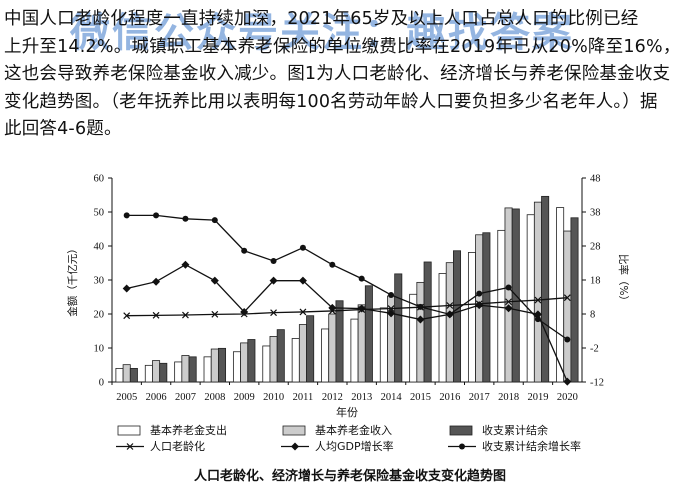 The width and height of the screenshot is (700, 484). I want to click on paragraph-line: 此回答4-6题。, so click(63, 129).